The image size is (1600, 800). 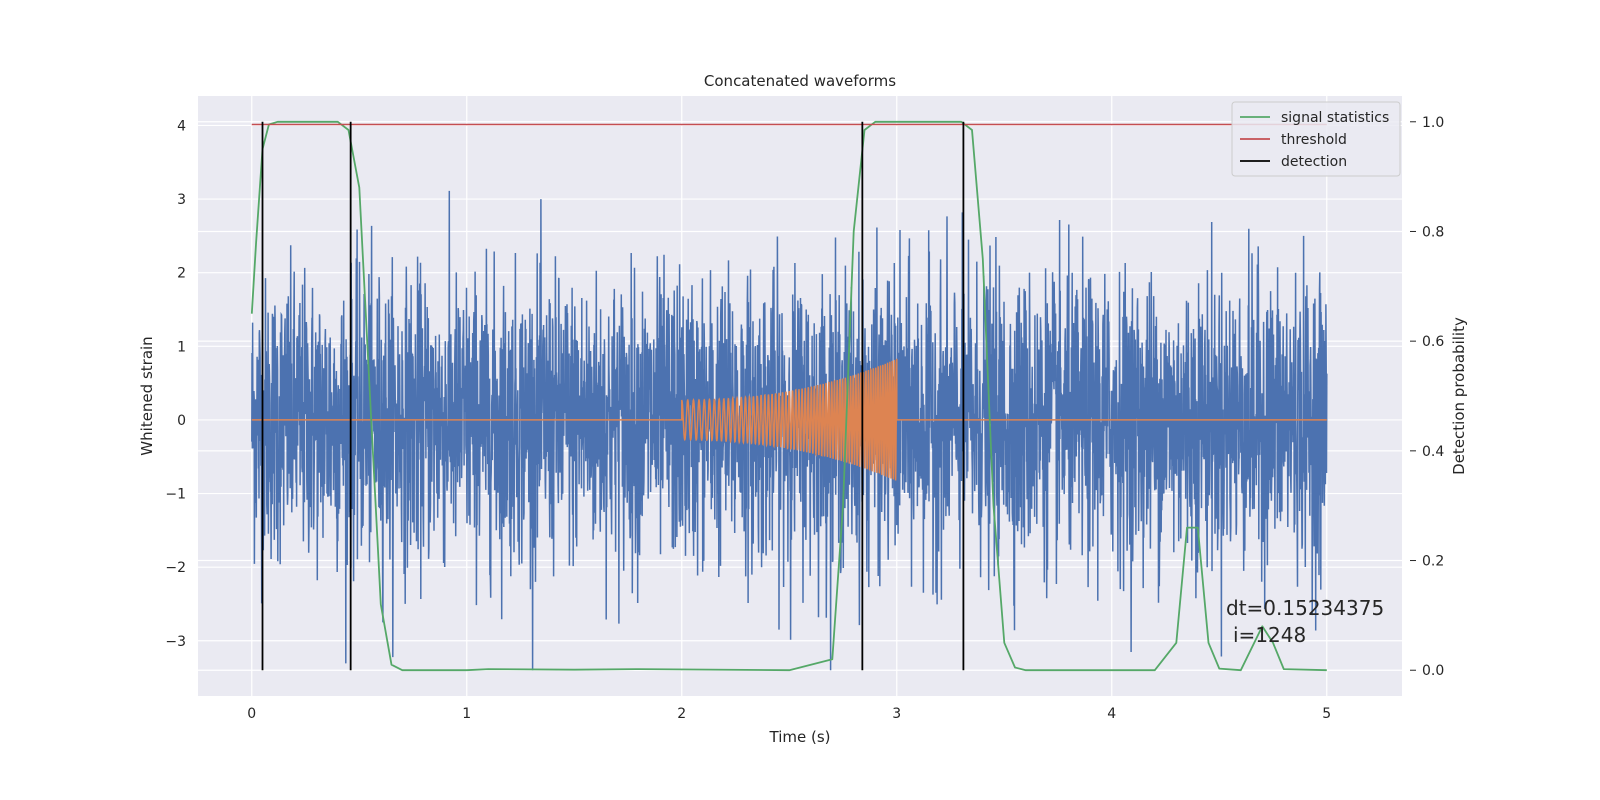 What do you see at coordinates (800, 737) in the screenshot?
I see `x-axis-label: Time (s)` at bounding box center [800, 737].